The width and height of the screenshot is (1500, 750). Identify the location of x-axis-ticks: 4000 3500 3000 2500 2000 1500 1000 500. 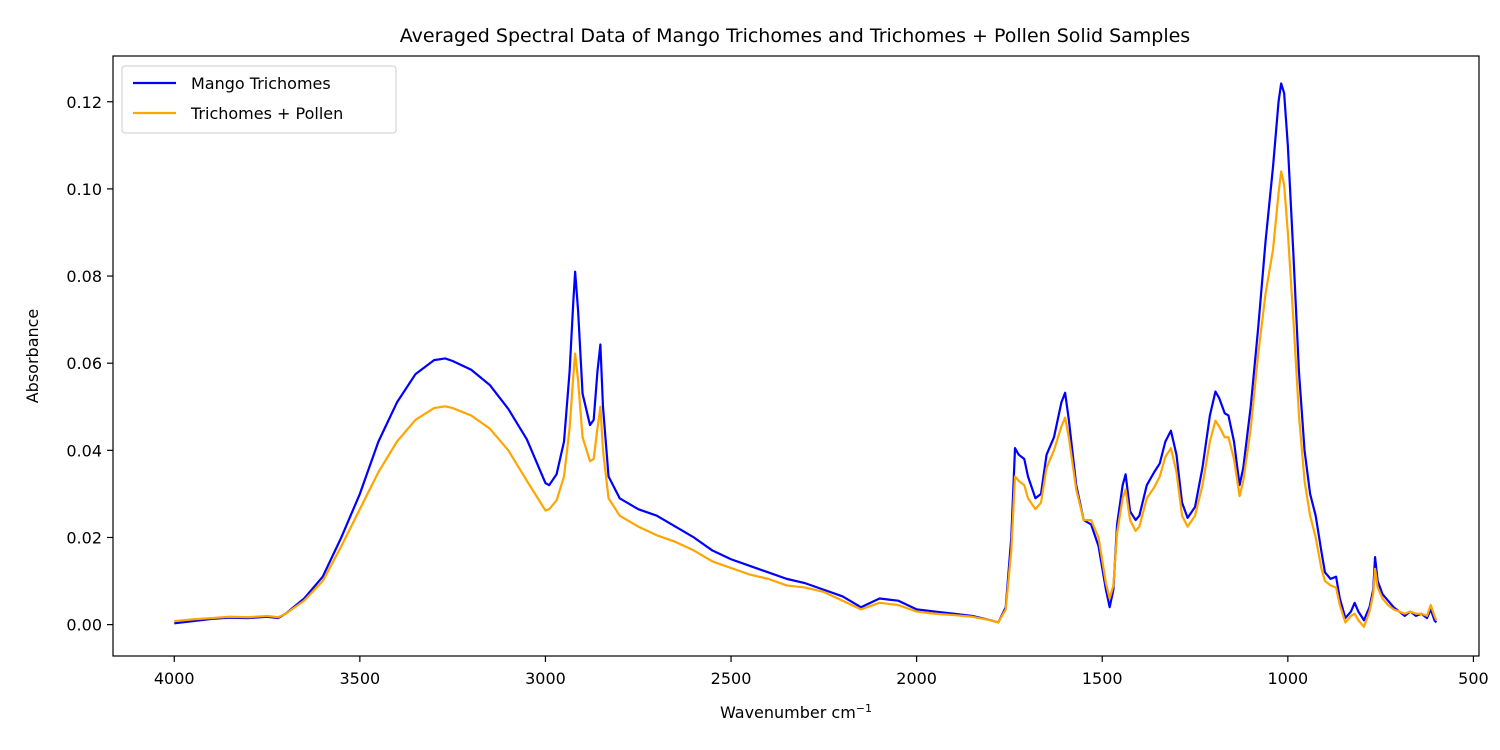
(821, 672).